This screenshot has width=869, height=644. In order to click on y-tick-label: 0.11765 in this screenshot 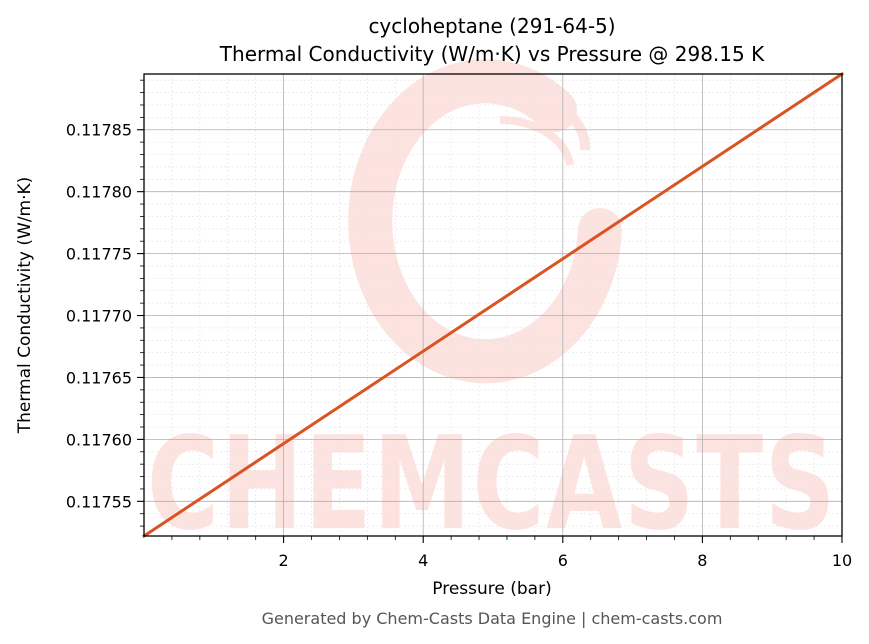, I will do `click(99, 377)`.